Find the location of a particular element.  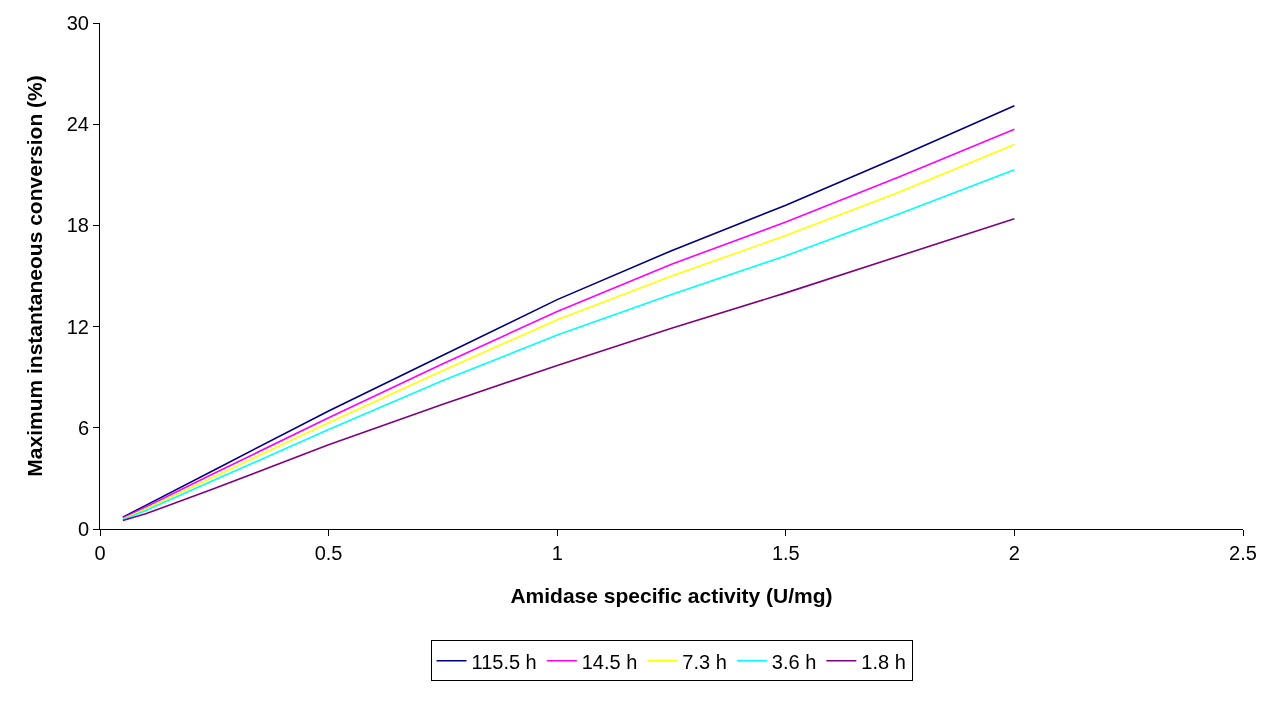

legend-label: 1.8 h is located at coordinates (883, 661).